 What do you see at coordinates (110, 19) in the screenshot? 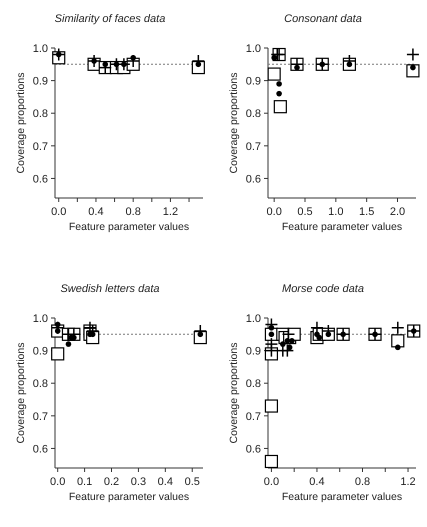
I see `chart-title: Similarity of faces data` at bounding box center [110, 19].